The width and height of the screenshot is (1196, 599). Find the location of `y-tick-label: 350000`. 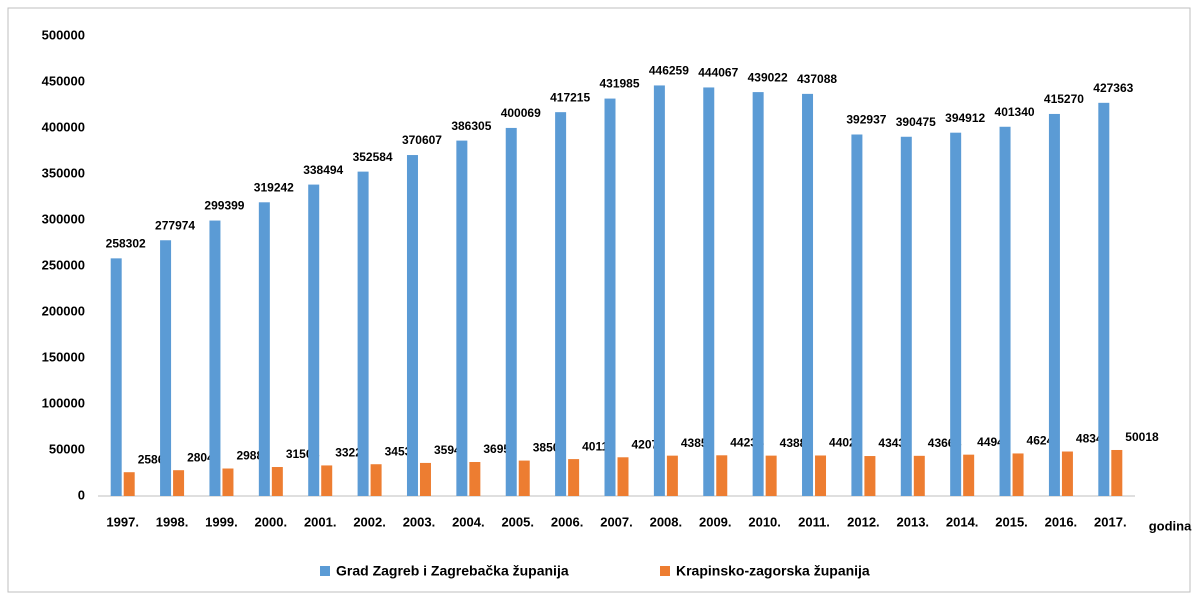

y-tick-label: 350000 is located at coordinates (63, 172).